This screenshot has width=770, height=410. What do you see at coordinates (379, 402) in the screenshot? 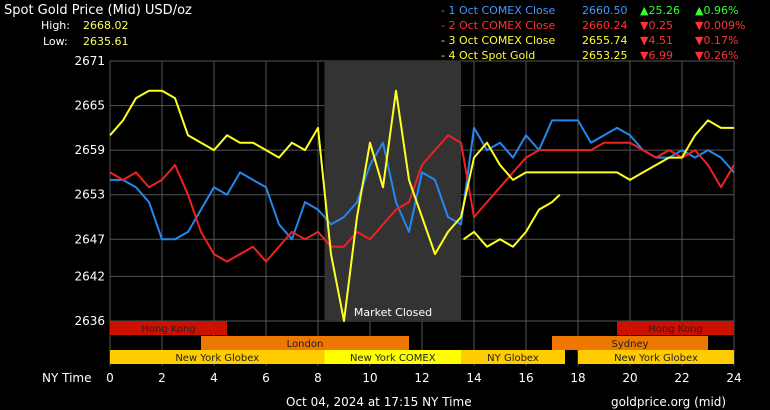
I see `timestamp: Oct 04, 2024 at 17:15 NY Time` at bounding box center [379, 402].